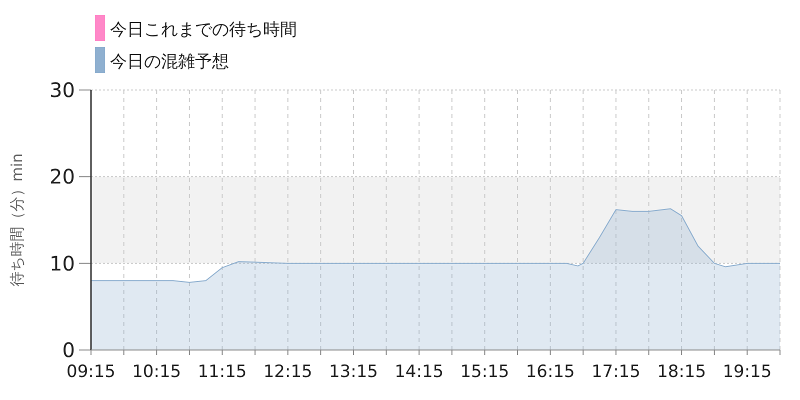 The image size is (800, 400). I want to click on x-tick-label: 17:15, so click(615, 372).